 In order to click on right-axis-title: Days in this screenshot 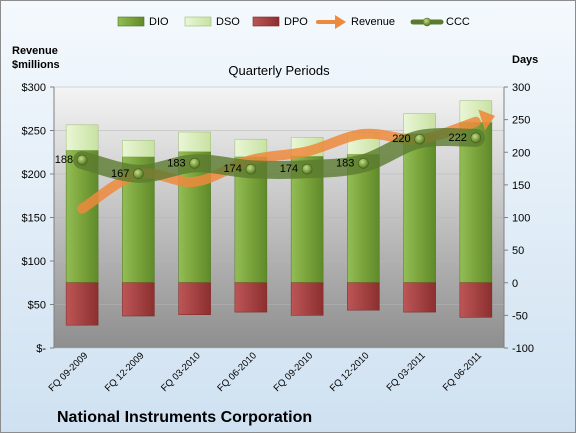, I will do `click(525, 60)`.